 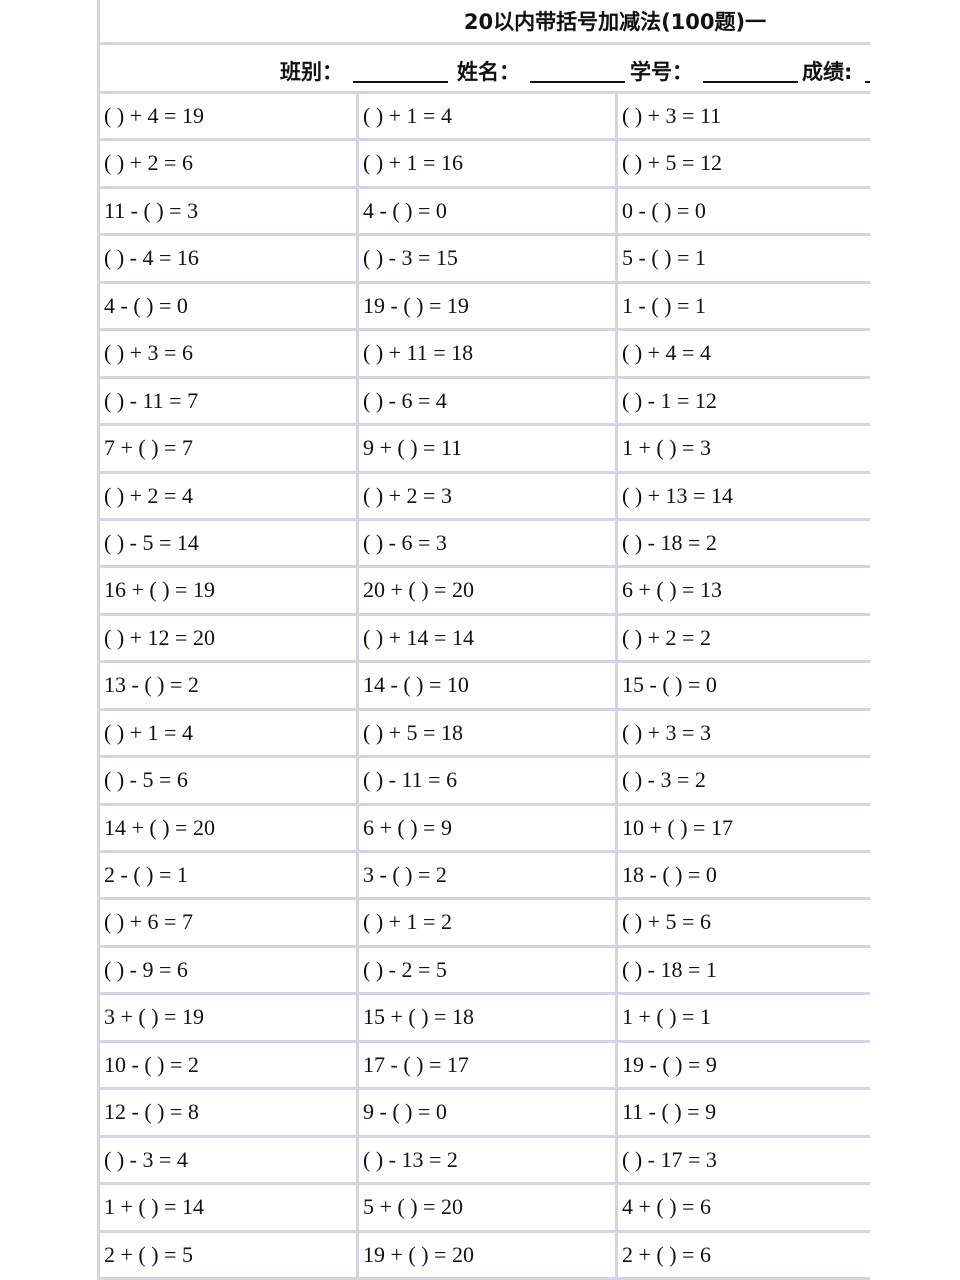 What do you see at coordinates (488, 1019) in the screenshot?
I see `problem-cell: 15 + ( ) = 18` at bounding box center [488, 1019].